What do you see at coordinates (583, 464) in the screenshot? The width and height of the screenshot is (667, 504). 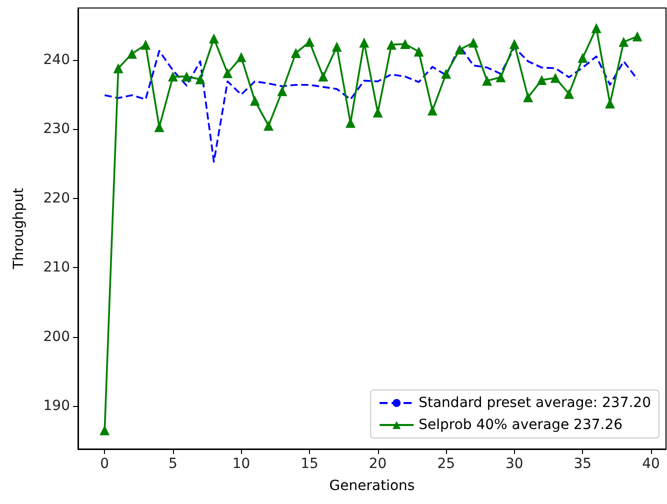 I see `x-tick-label: 35` at bounding box center [583, 464].